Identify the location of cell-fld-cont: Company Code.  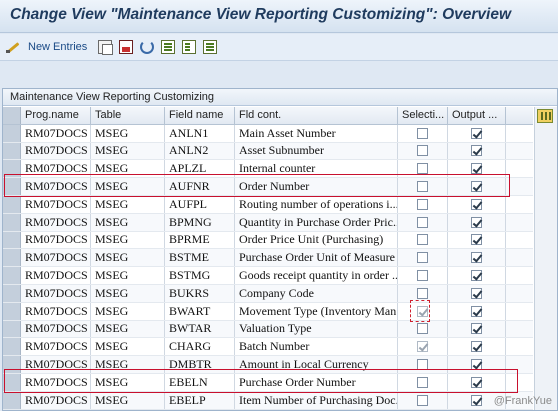
(316, 293).